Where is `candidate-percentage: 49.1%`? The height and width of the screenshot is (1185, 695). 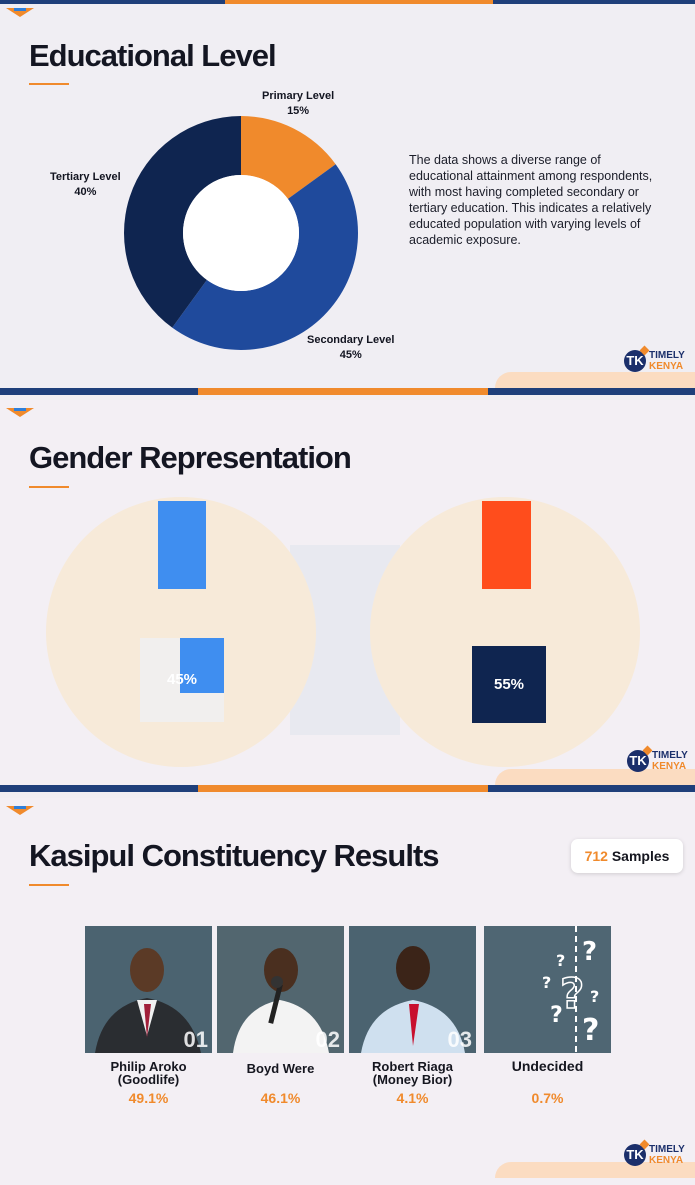
candidate-percentage: 49.1% is located at coordinates (148, 1098).